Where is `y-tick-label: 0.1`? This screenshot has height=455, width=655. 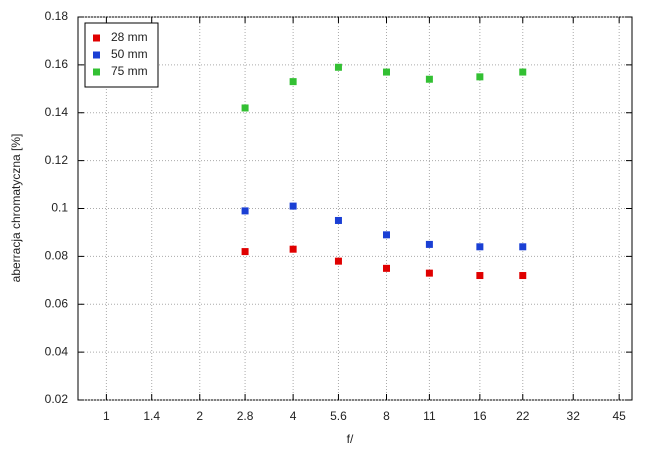
y-tick-label: 0.1 is located at coordinates (59, 208).